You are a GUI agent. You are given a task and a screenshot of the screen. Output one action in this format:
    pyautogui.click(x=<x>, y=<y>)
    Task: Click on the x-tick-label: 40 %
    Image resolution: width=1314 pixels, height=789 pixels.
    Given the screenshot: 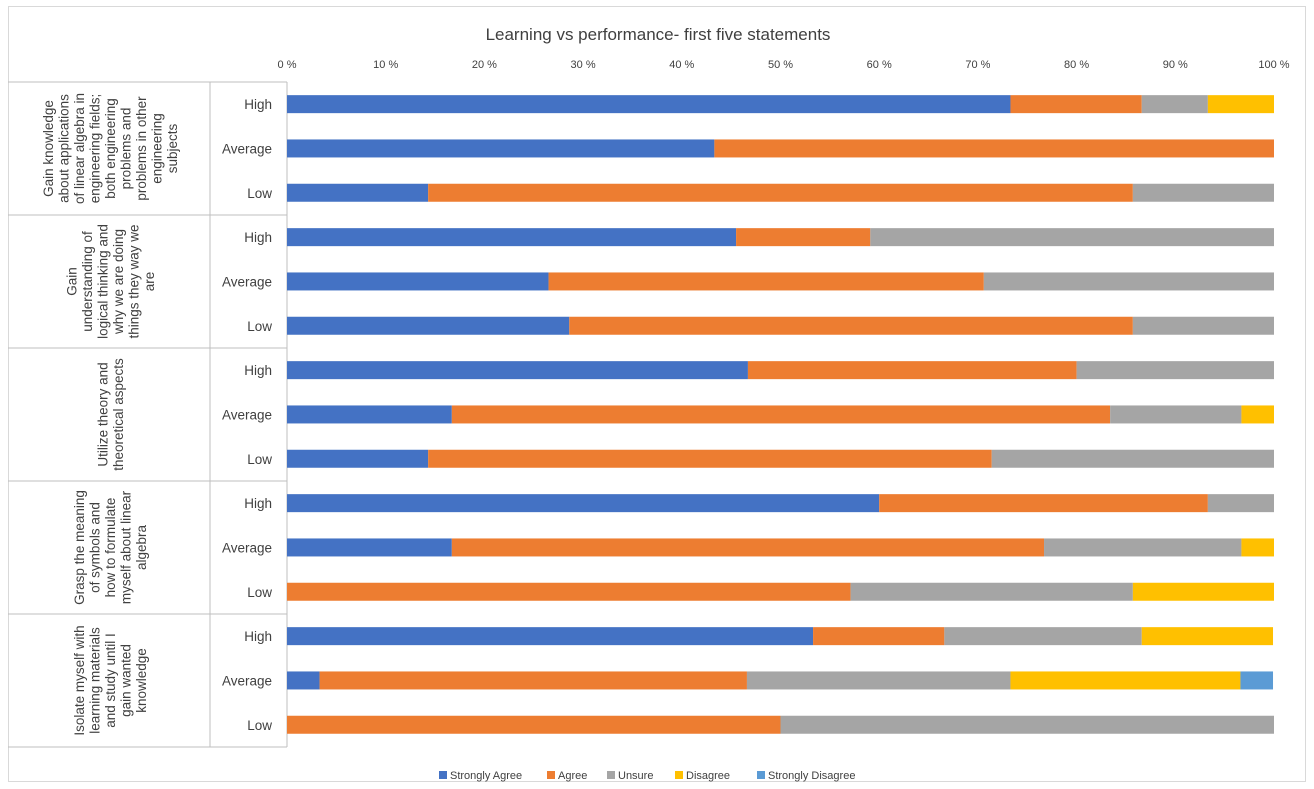 What is the action you would take?
    pyautogui.click(x=681, y=65)
    